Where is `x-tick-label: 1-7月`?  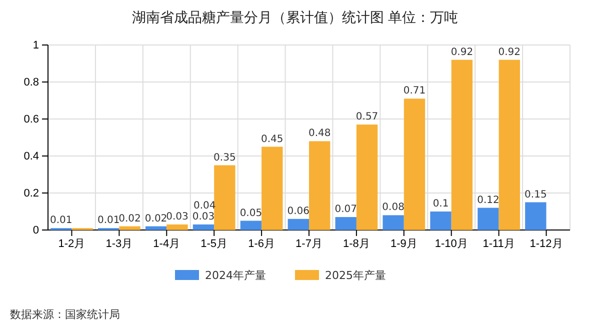 x-tick-label: 1-7月 is located at coordinates (309, 244).